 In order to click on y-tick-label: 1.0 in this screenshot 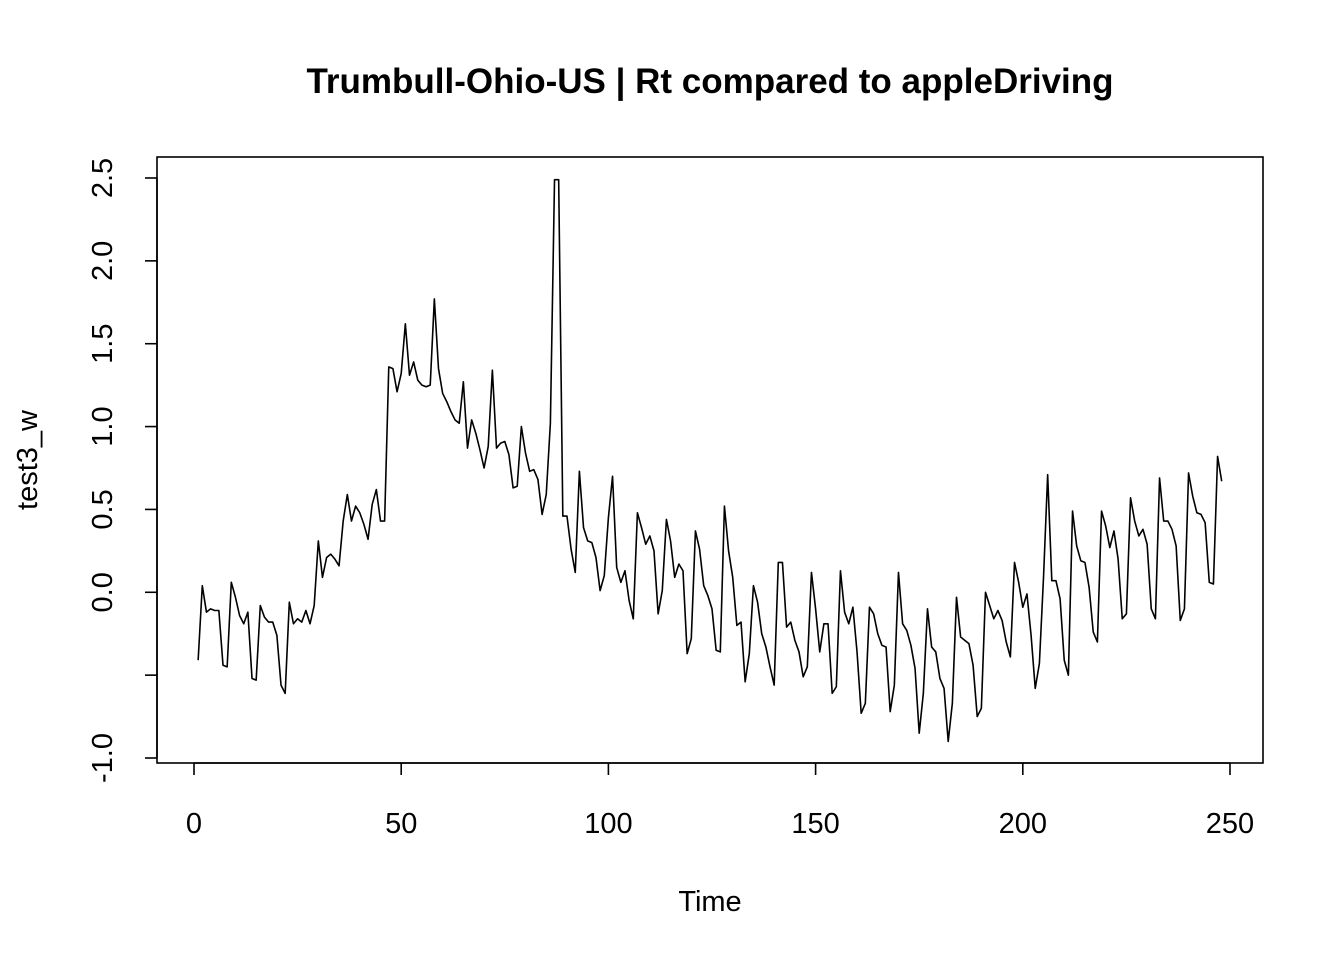, I will do `click(103, 426)`.